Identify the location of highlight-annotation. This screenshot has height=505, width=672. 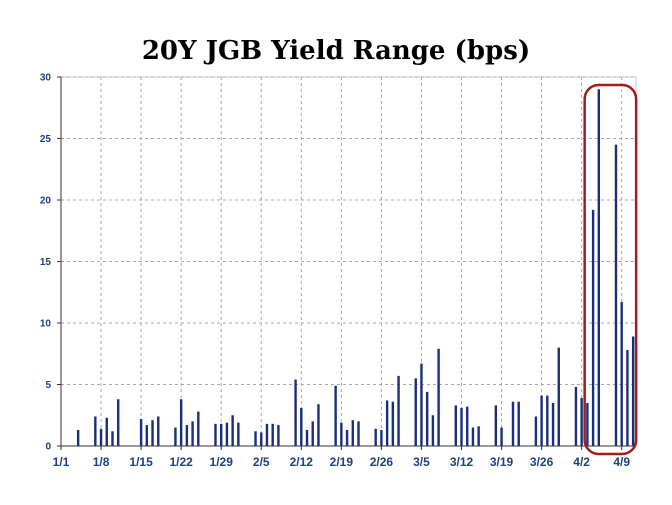
(610, 269).